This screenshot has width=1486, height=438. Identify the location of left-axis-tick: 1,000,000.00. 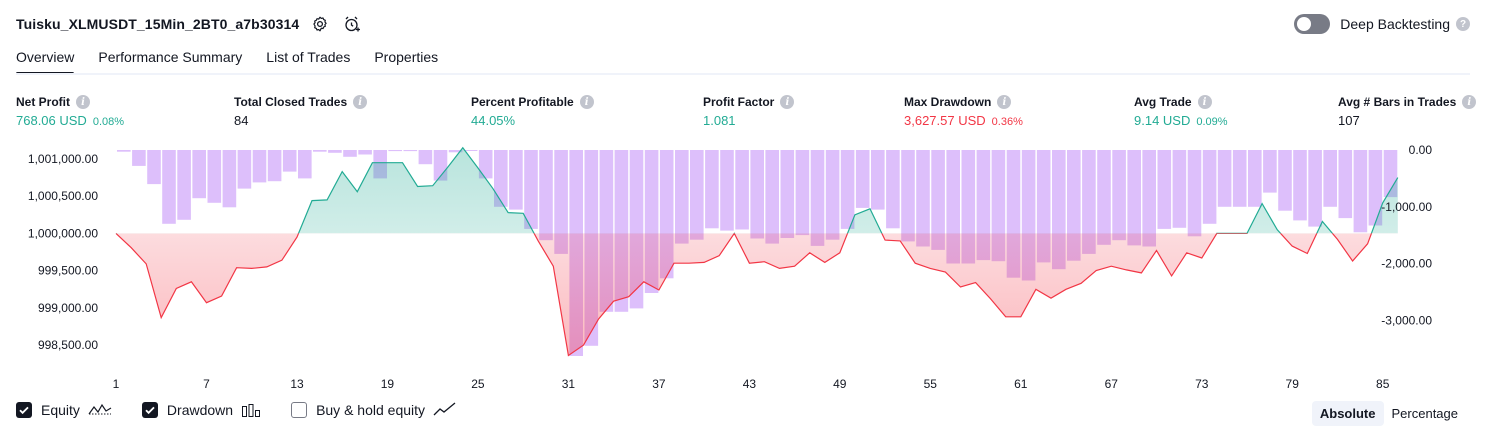
(63, 233).